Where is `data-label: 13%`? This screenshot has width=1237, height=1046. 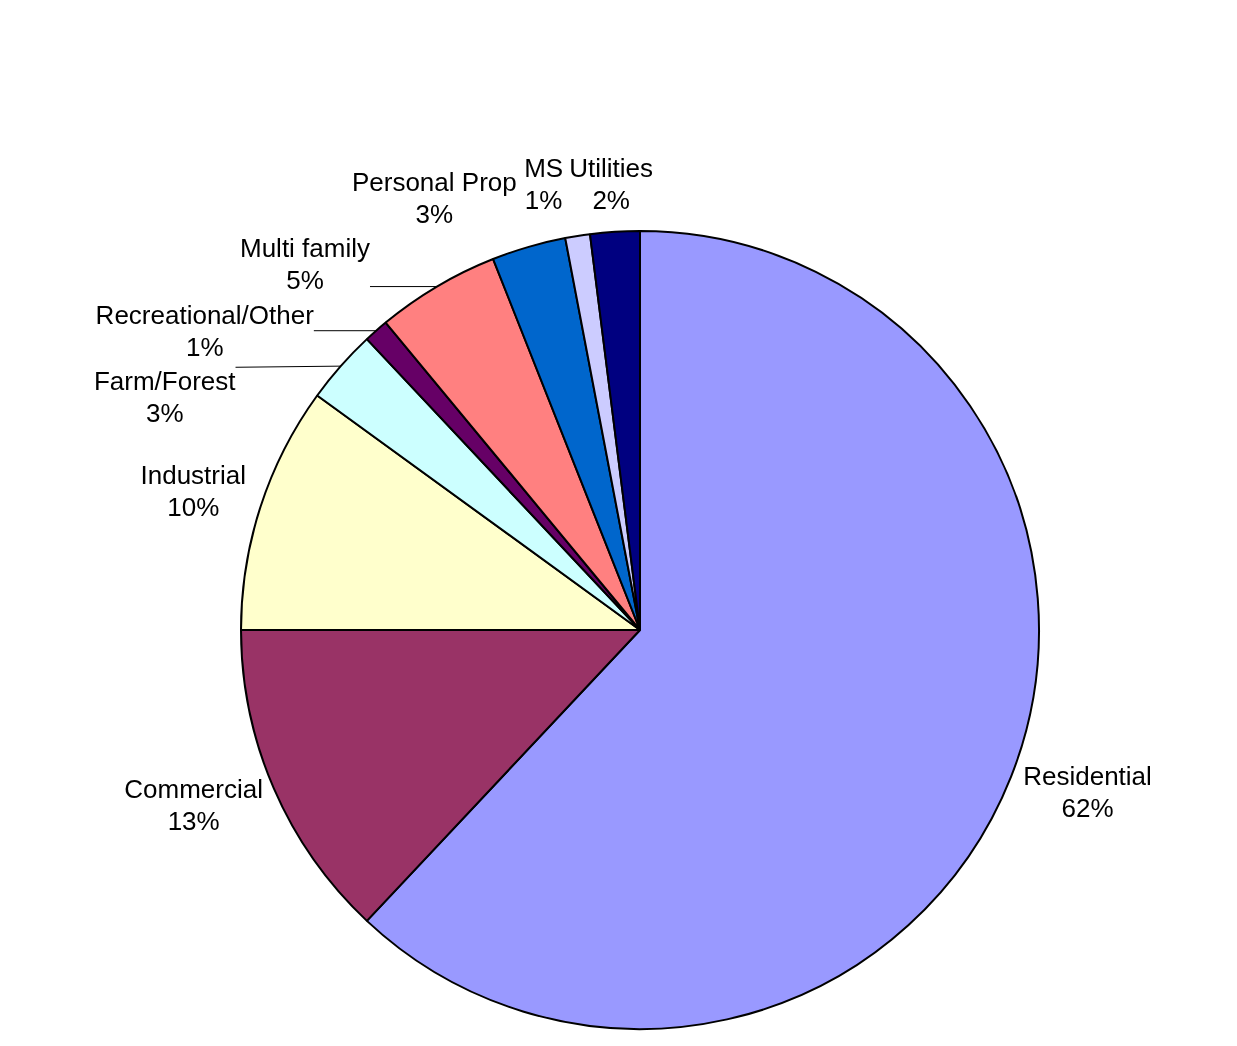
data-label: 13% is located at coordinates (193, 820).